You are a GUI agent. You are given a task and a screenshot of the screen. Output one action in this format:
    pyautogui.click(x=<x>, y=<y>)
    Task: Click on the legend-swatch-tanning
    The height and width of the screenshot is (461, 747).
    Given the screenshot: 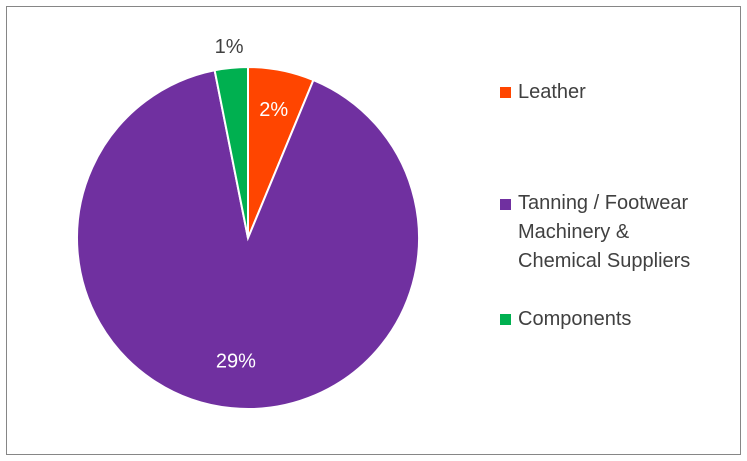 What is the action you would take?
    pyautogui.click(x=505, y=204)
    